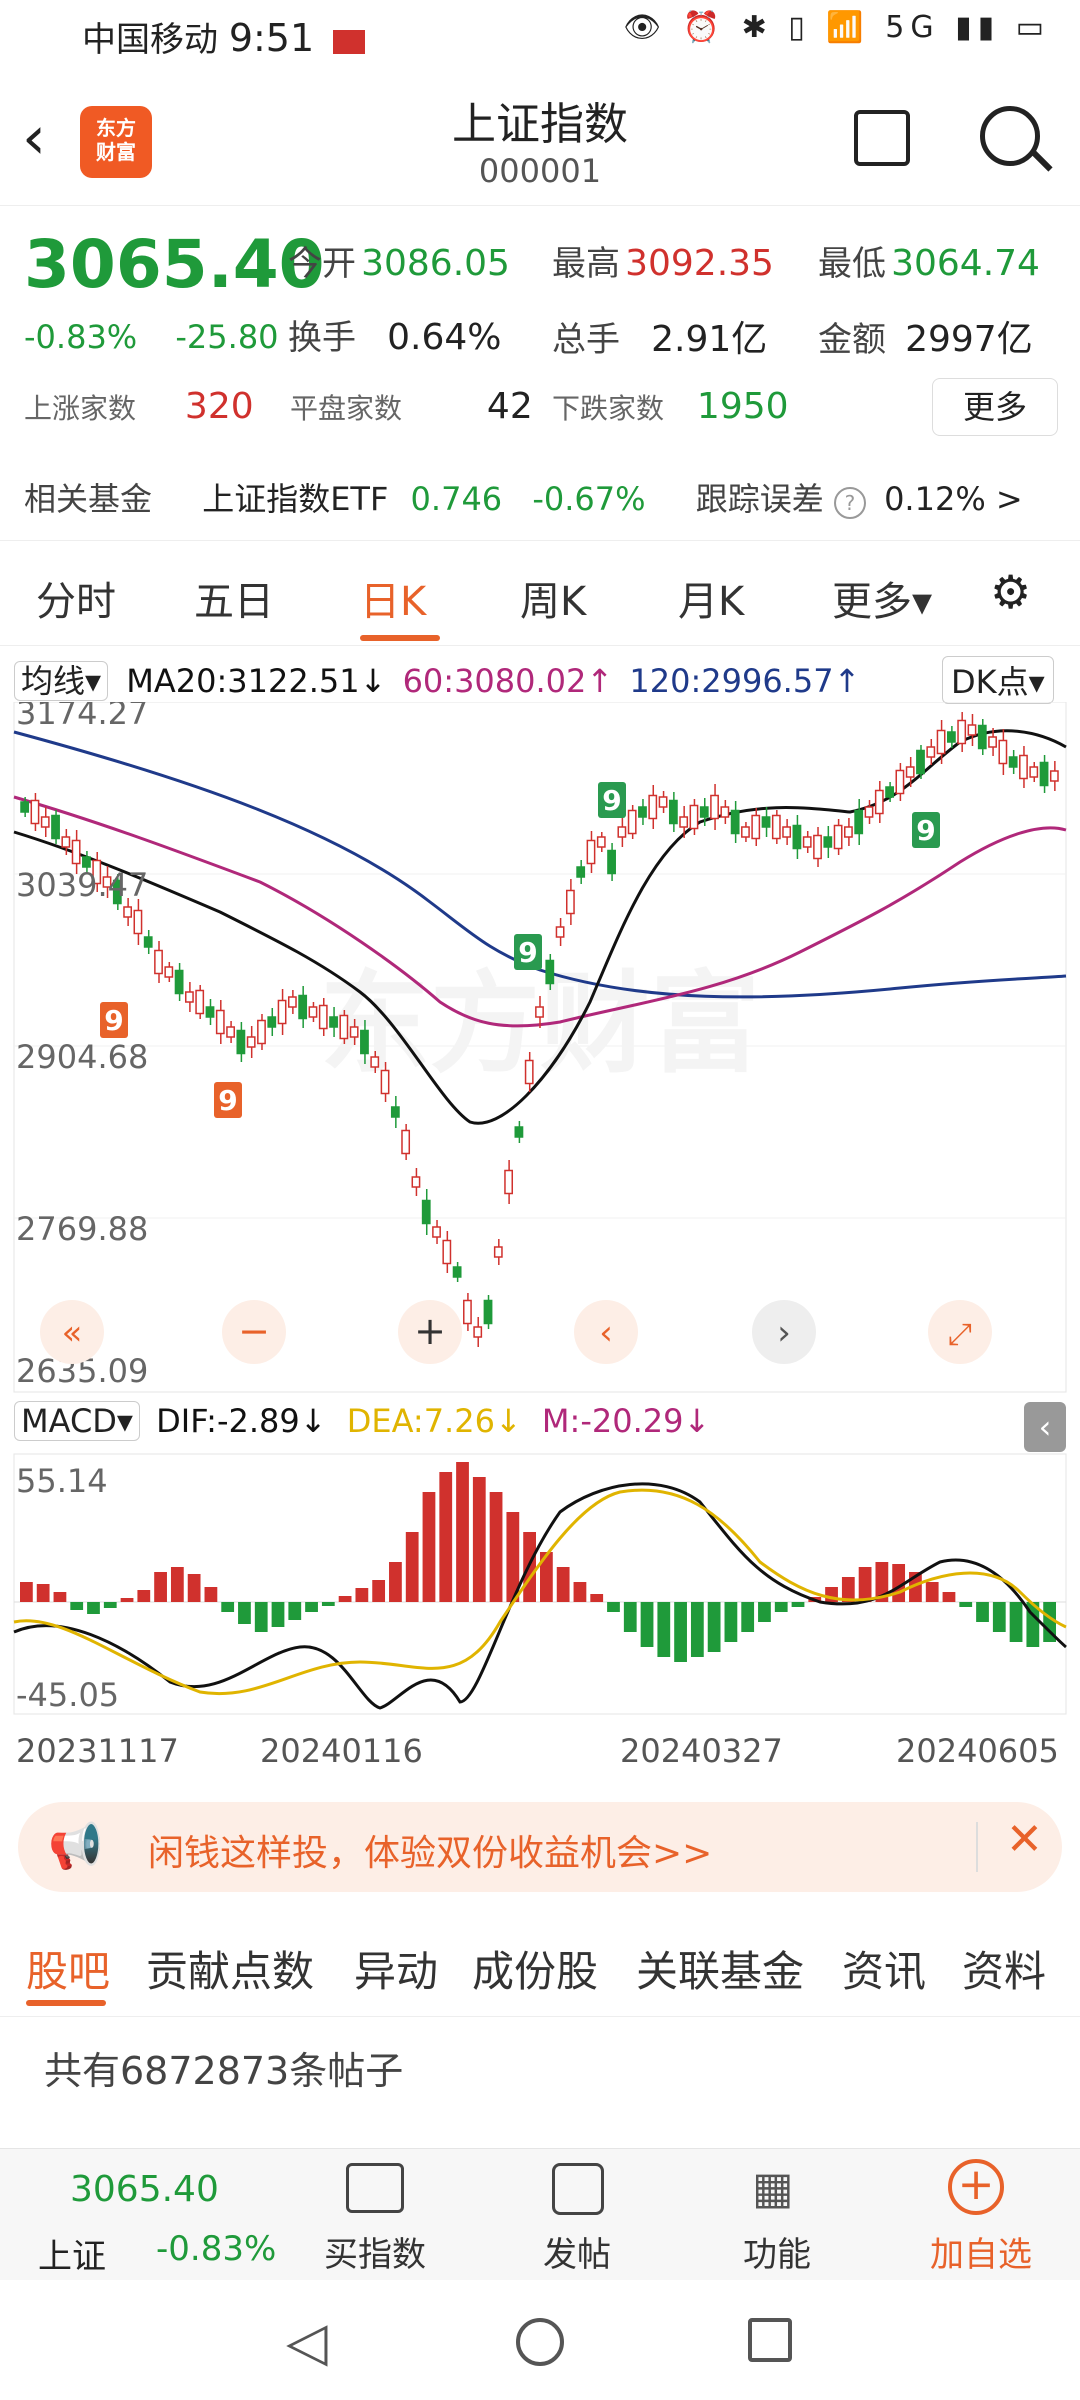 This screenshot has height=2400, width=1080. Describe the element at coordinates (230, 1971) in the screenshot. I see `tab-contribution: 贡献点数` at that location.